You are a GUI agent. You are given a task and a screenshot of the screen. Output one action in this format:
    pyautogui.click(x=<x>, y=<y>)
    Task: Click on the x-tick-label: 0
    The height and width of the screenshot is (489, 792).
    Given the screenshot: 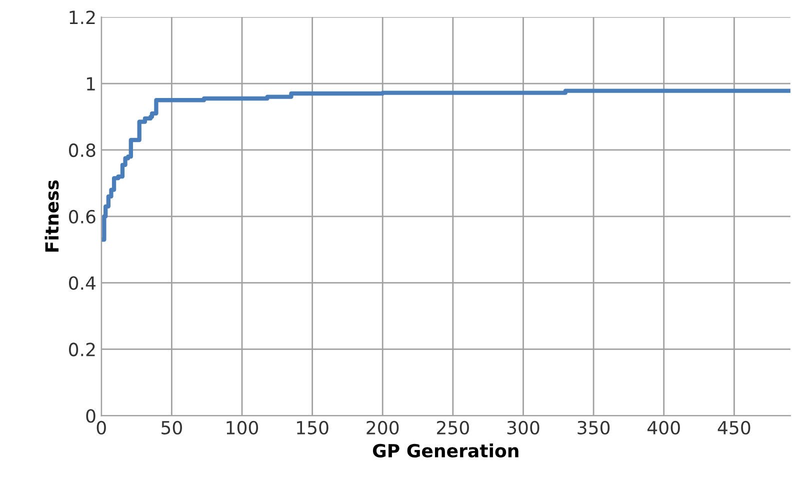 What is the action you would take?
    pyautogui.click(x=101, y=427)
    